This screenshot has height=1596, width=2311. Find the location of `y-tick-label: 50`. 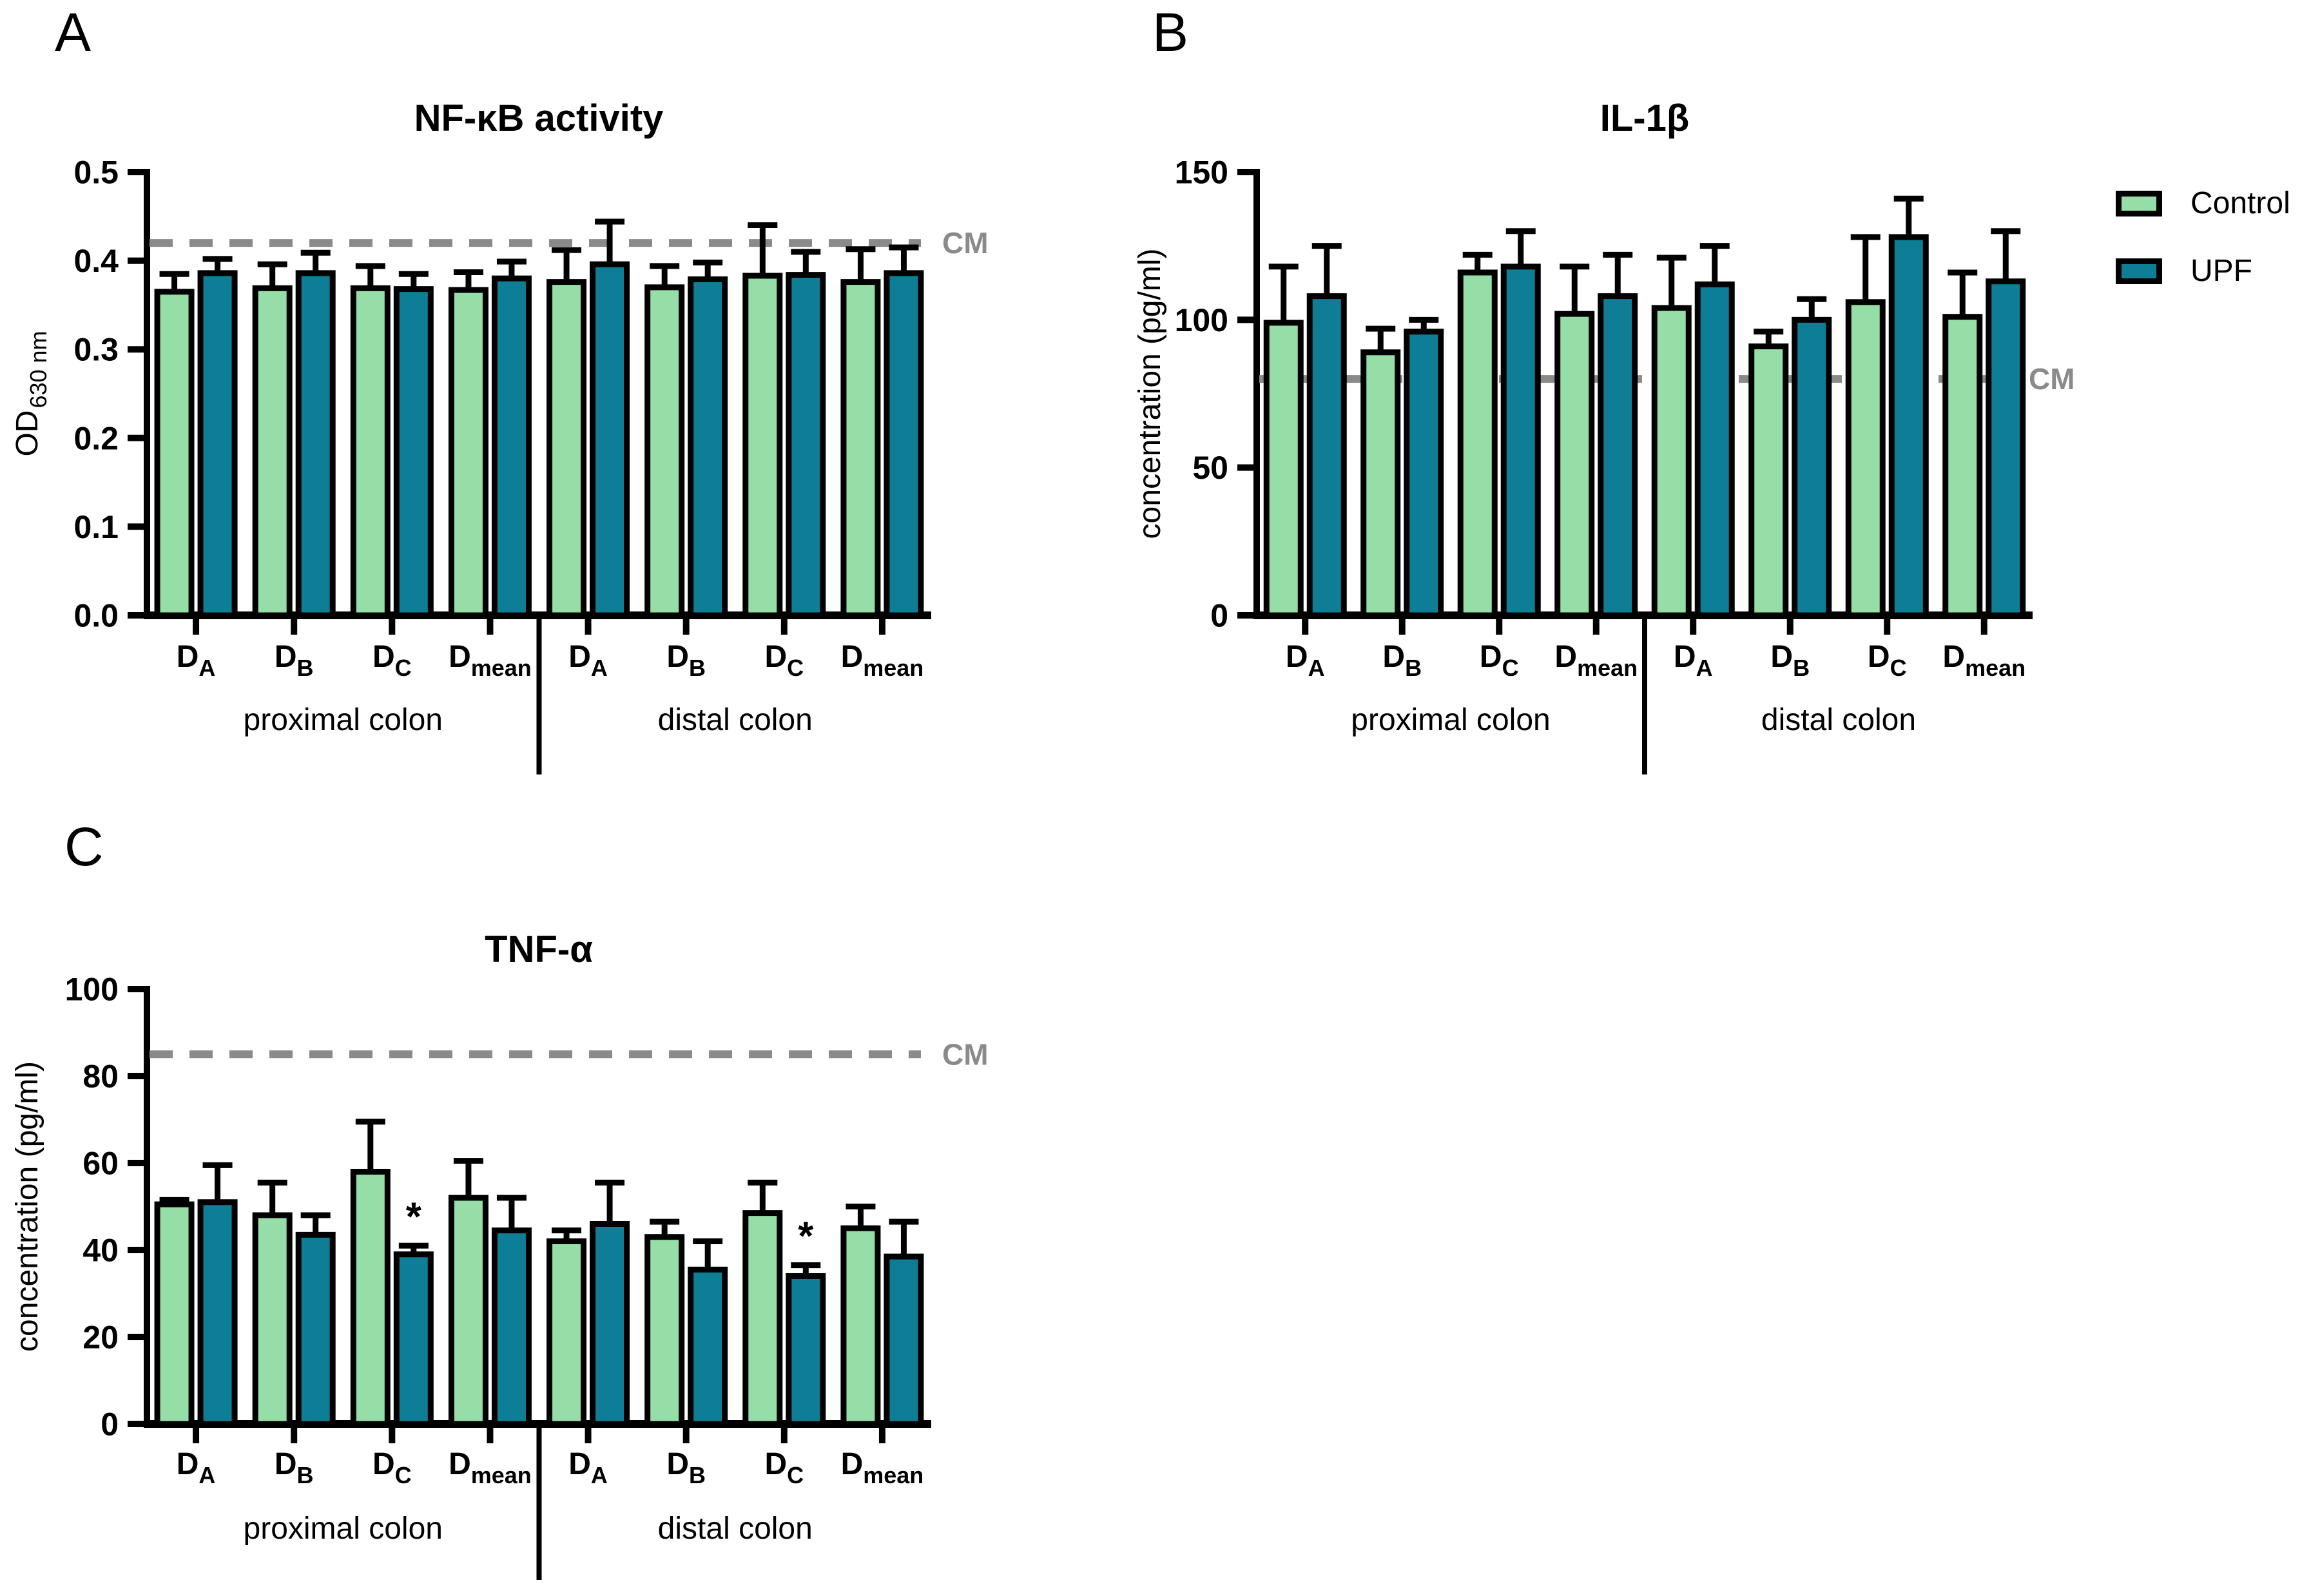

y-tick-label: 50 is located at coordinates (1210, 468).